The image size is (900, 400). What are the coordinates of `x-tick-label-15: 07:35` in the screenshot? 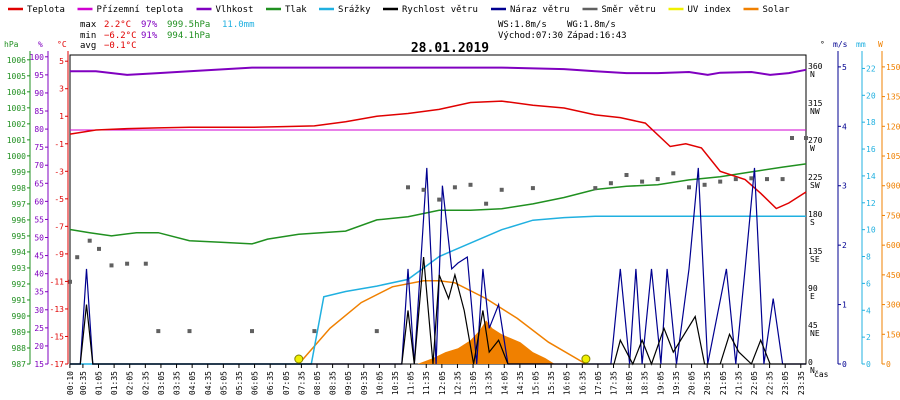 It's located at (301, 383).